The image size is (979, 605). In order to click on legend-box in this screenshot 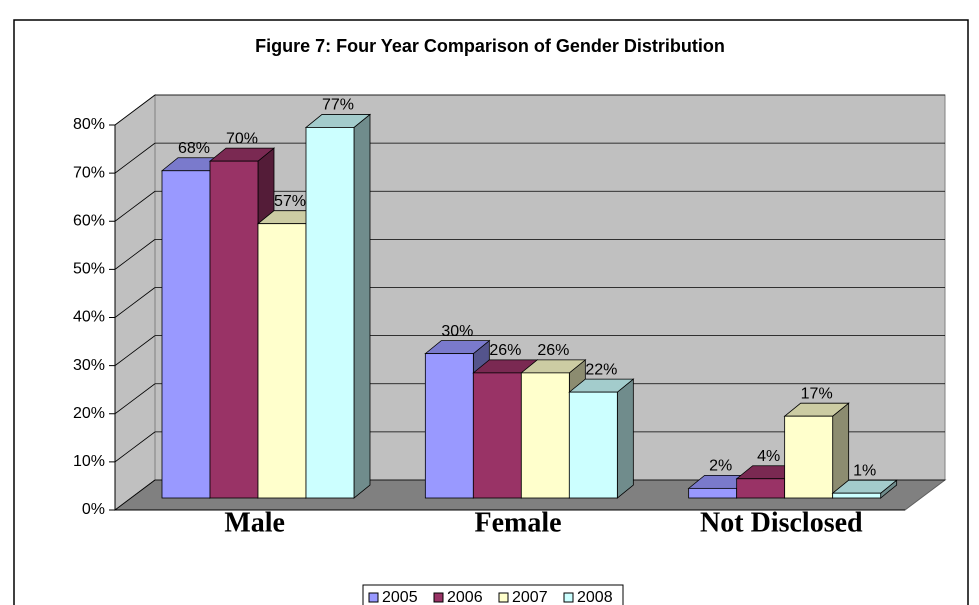, I will do `click(493, 594)`.